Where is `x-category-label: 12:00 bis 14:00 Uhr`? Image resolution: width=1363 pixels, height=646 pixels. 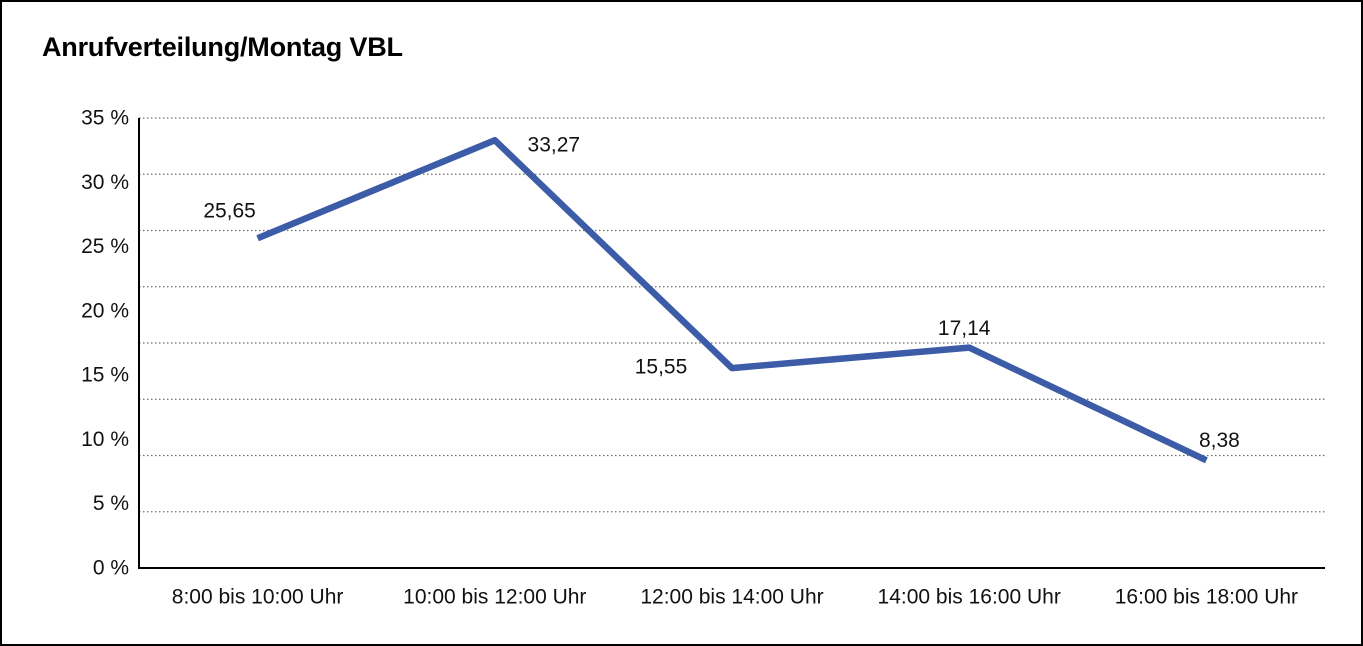
x-category-label: 12:00 bis 14:00 Uhr is located at coordinates (731, 597).